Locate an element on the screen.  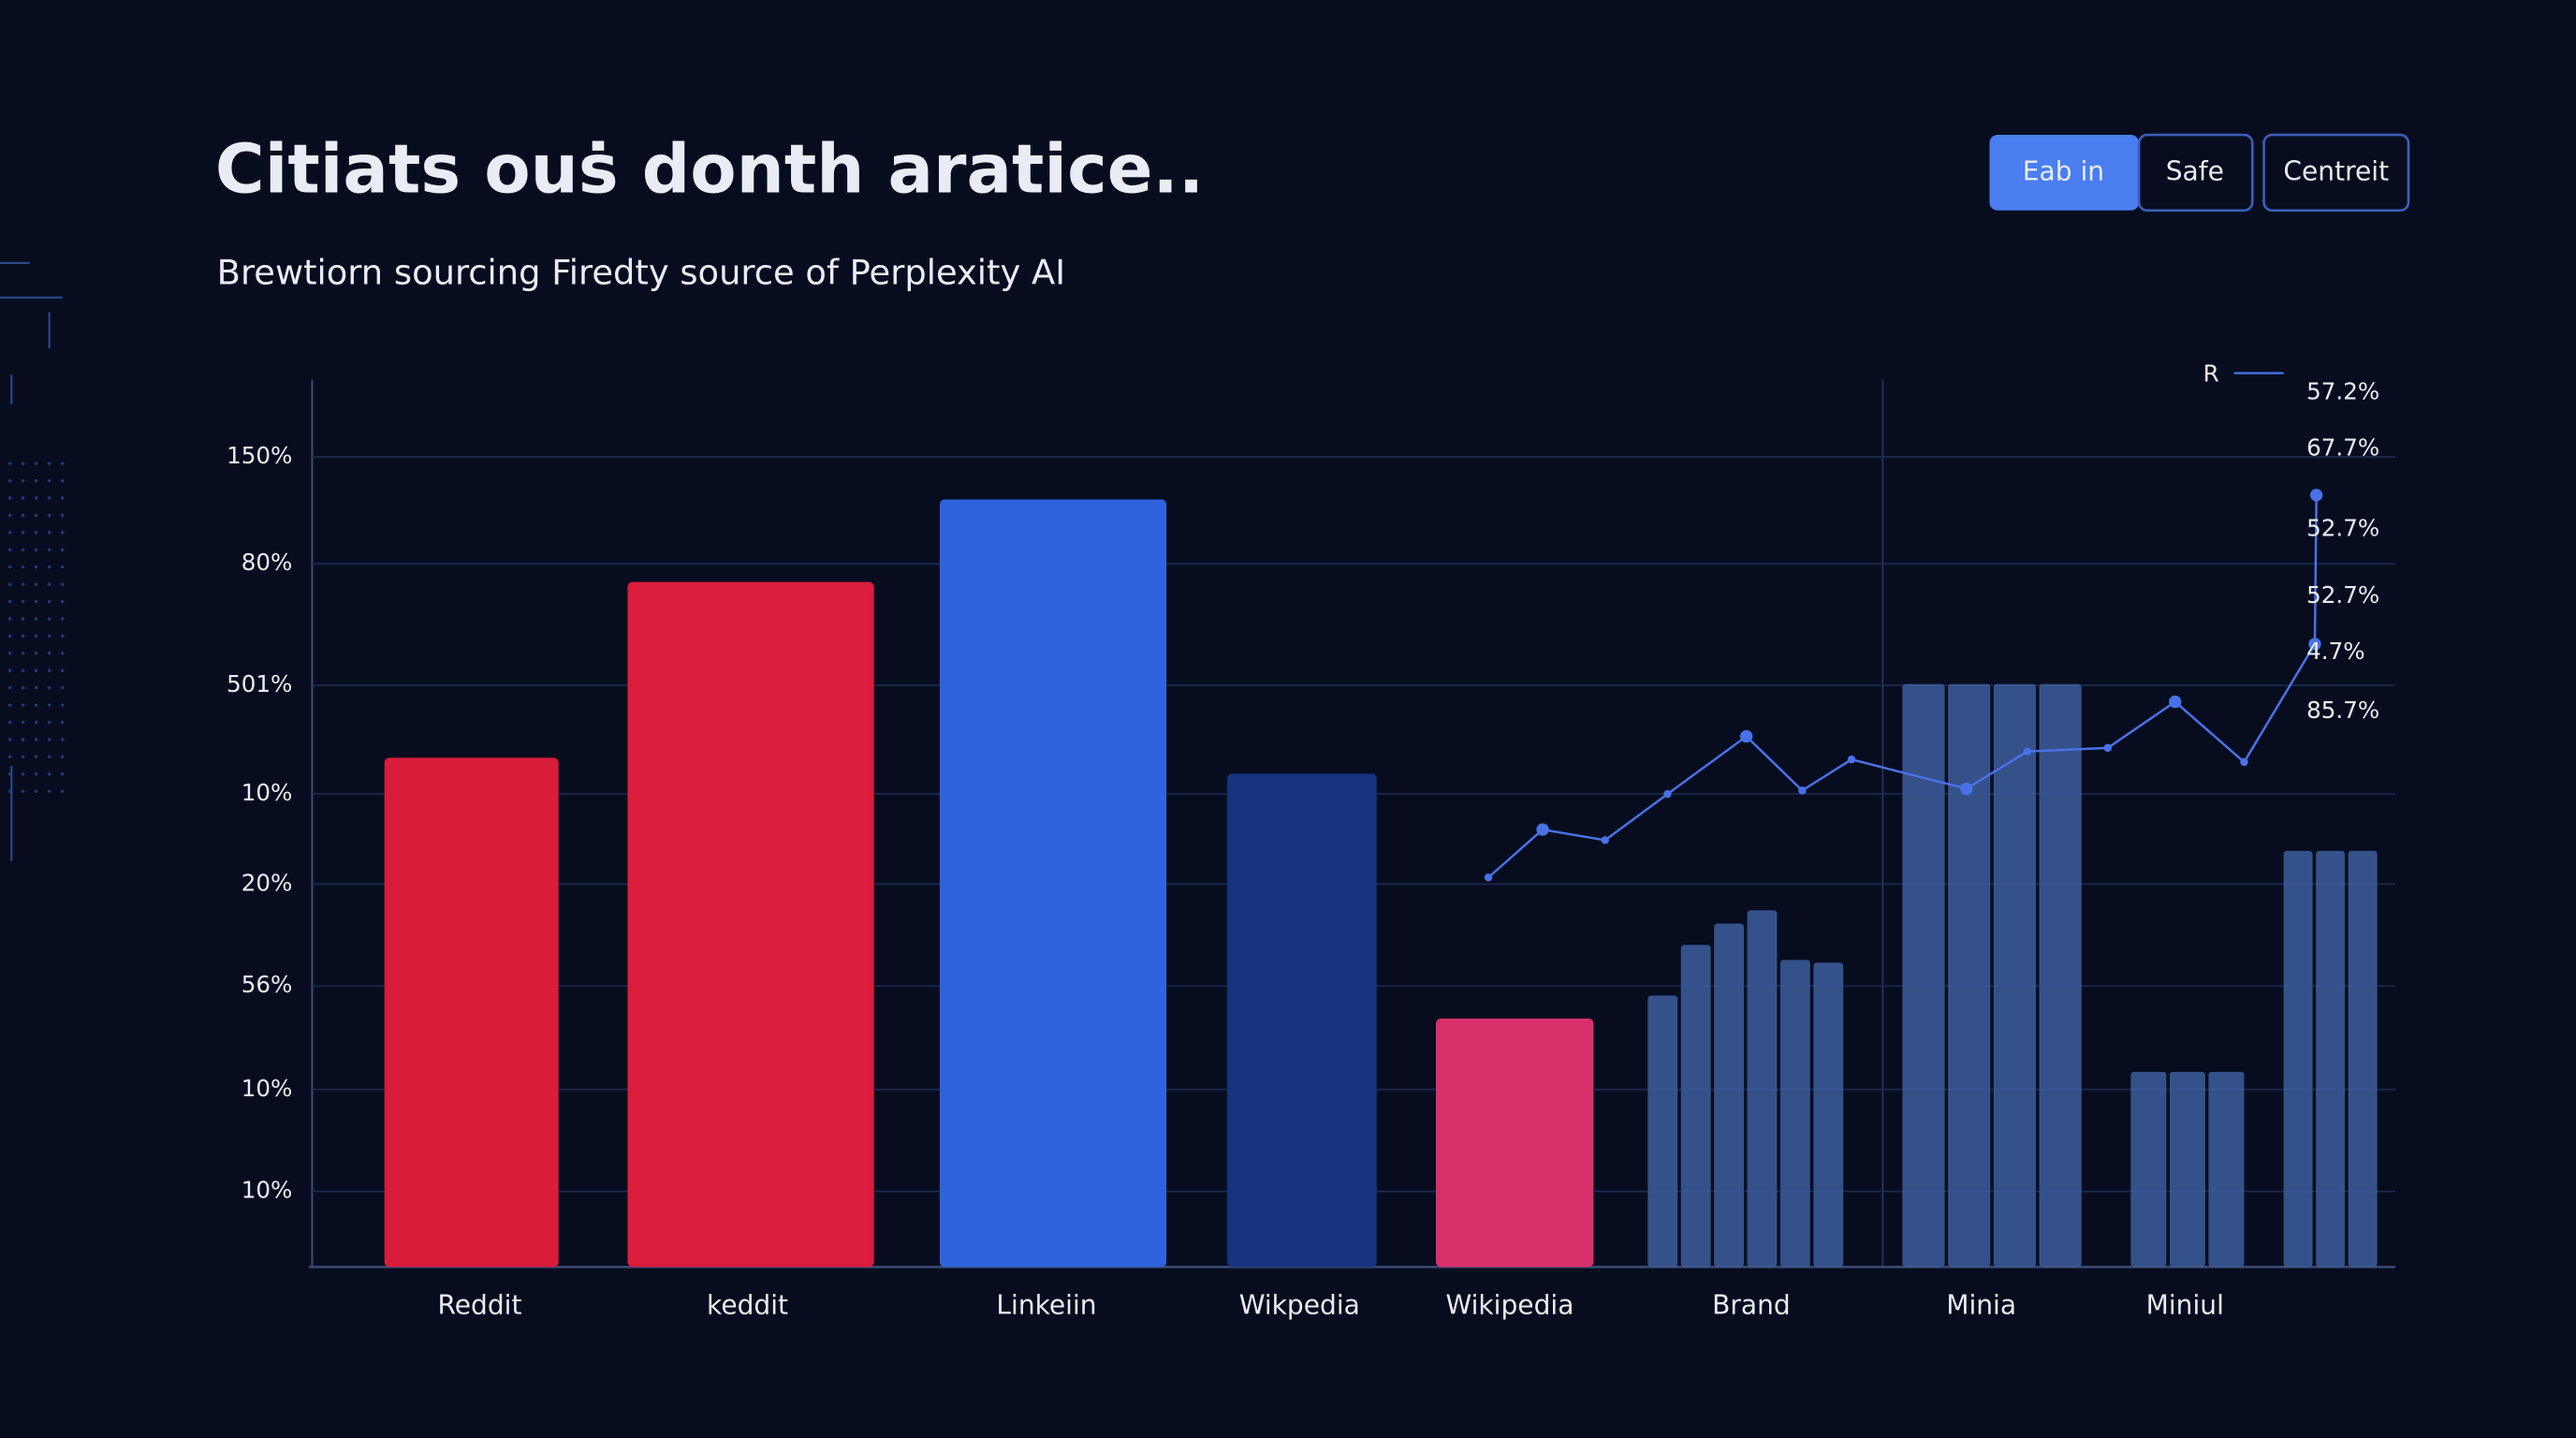
button-label: Safe is located at coordinates (2195, 170).